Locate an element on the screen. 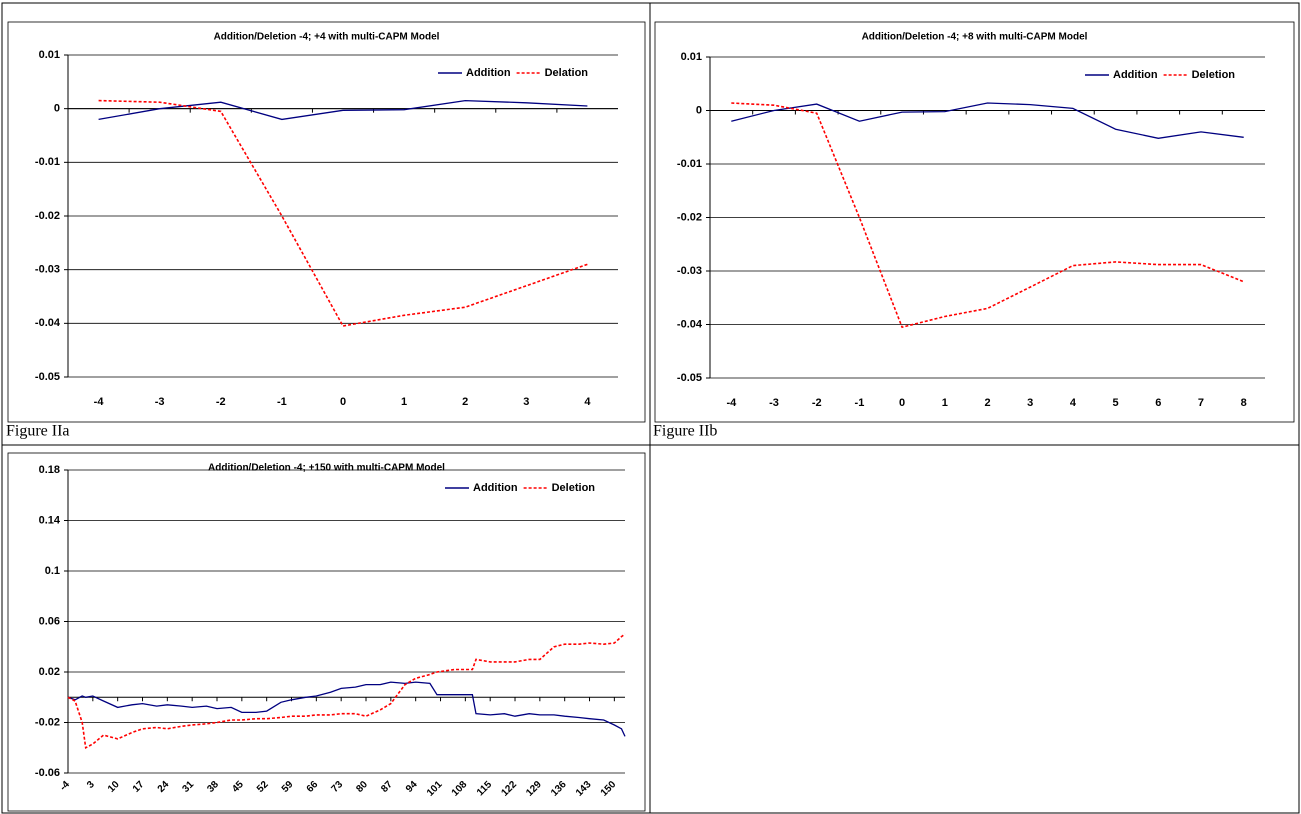 This screenshot has height=814, width=1301. x-tick-label: 136 is located at coordinates (559, 789).